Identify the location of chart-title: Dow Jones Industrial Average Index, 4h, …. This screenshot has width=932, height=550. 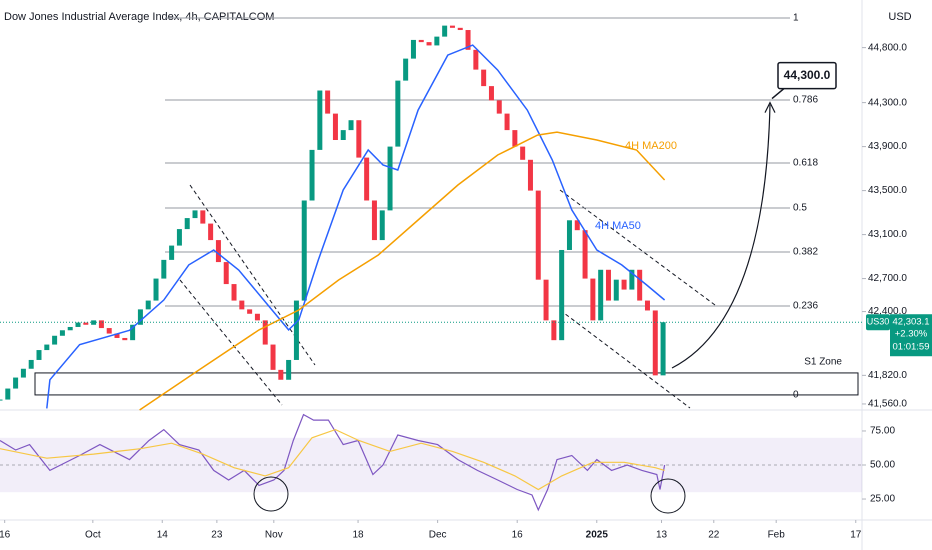
(139, 17).